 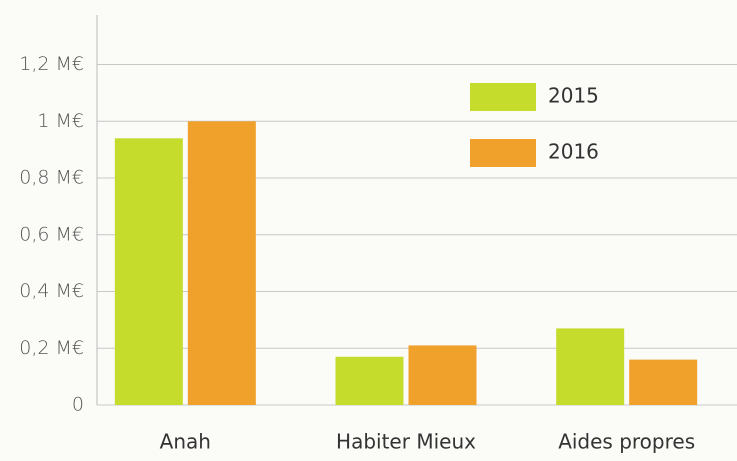 I want to click on y-tick-label: 0,8 M€, so click(x=51, y=178).